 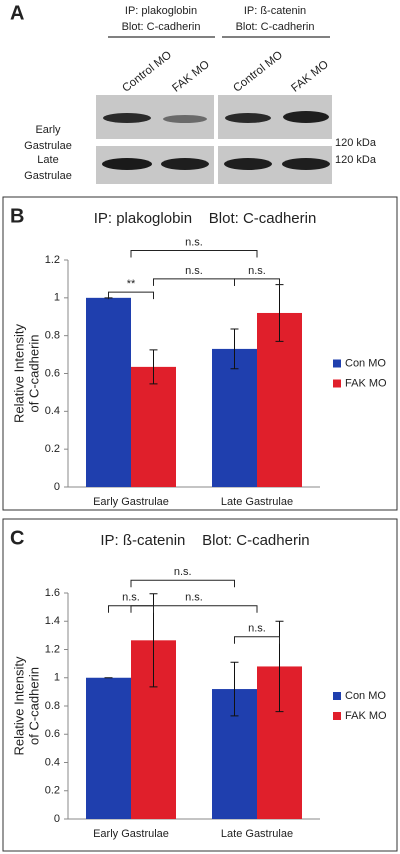 What do you see at coordinates (52, 621) in the screenshot?
I see `y-tick-label: 1.4` at bounding box center [52, 621].